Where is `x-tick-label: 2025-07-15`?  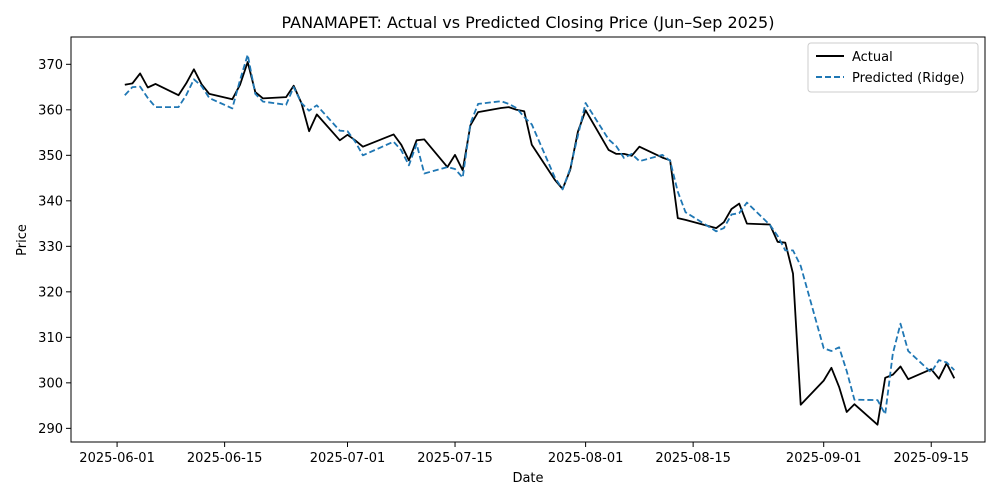
x-tick-label: 2025-07-15 is located at coordinates (455, 458).